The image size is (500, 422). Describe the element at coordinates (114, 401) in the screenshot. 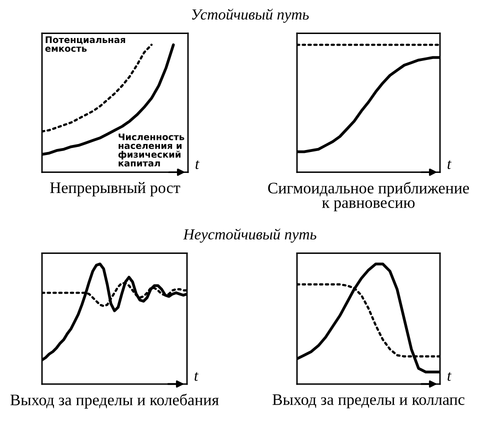

I see `text: Выход за пределы и колебания` at that location.